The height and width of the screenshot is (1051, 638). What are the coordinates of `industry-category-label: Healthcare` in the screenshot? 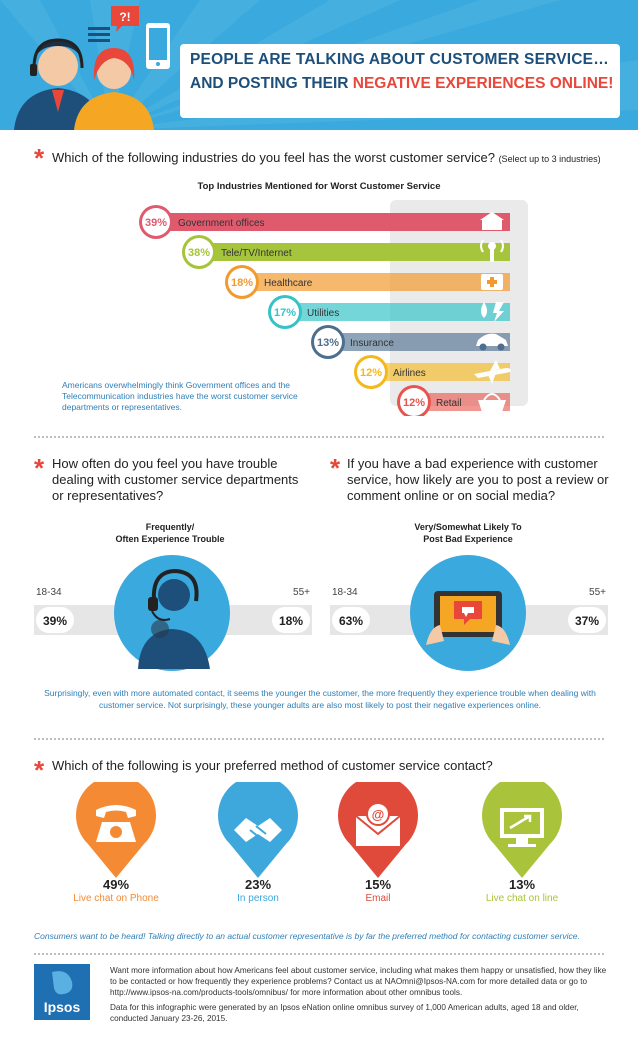 It's located at (288, 283).